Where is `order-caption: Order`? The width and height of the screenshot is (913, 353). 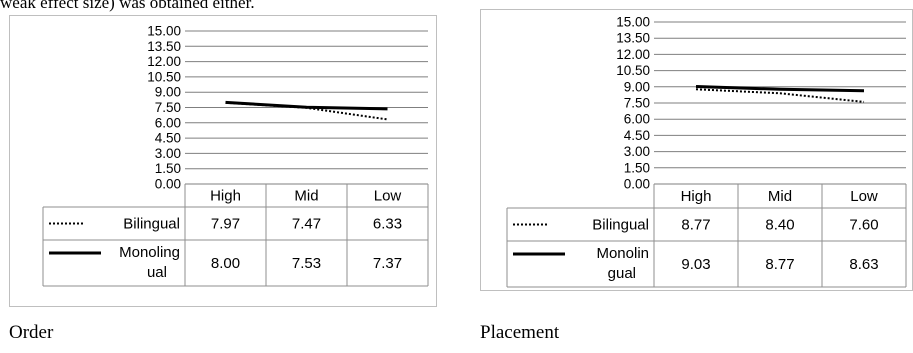 order-caption: Order is located at coordinates (31, 332).